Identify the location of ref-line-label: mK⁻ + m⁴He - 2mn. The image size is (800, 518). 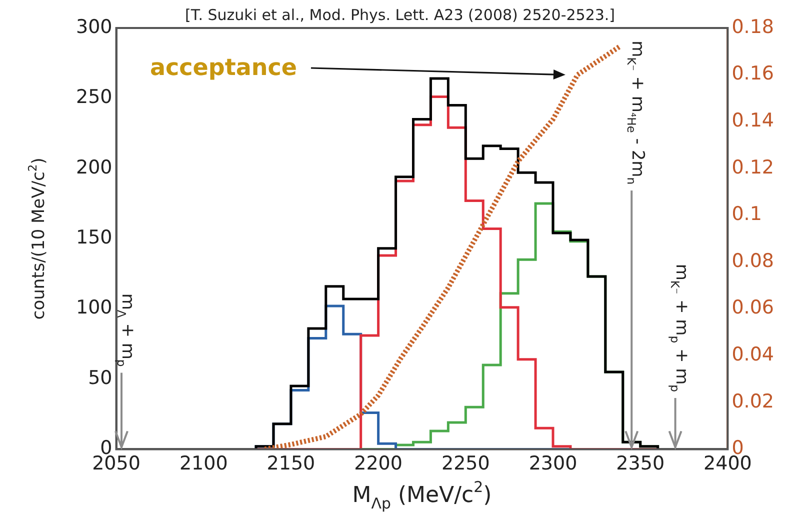
(636, 112).